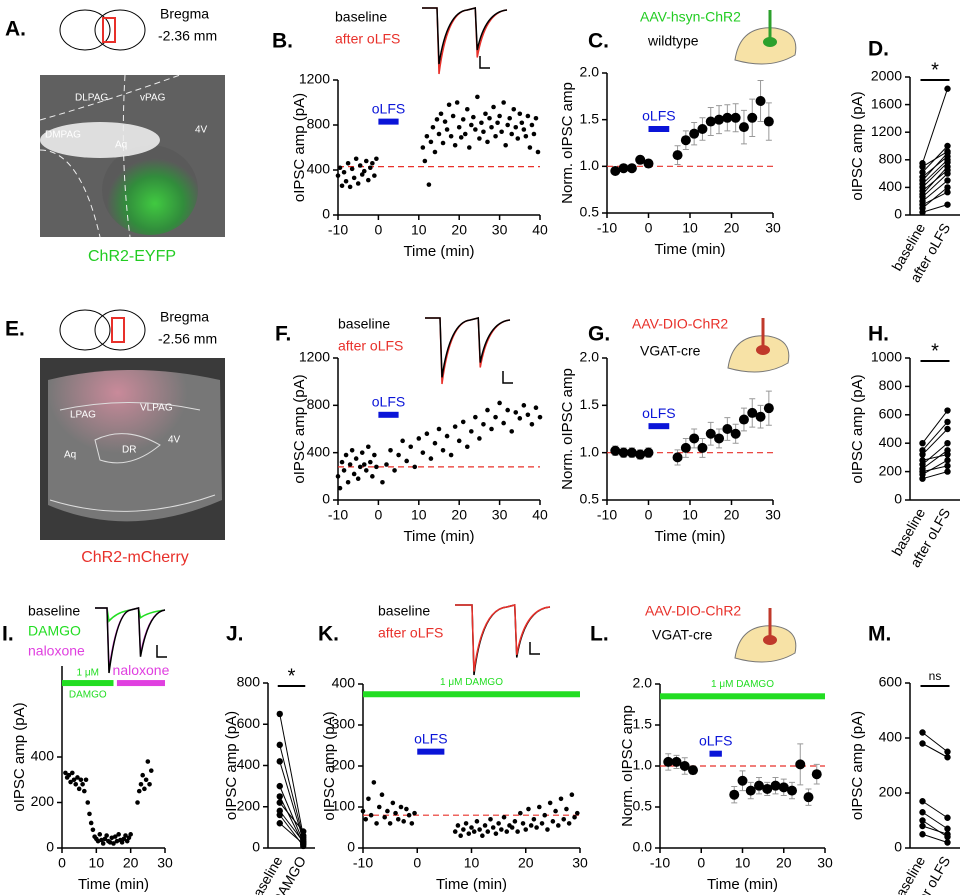 This screenshot has width=967, height=895. What do you see at coordinates (607, 228) in the screenshot?
I see `x-tick-label: -10` at bounding box center [607, 228].